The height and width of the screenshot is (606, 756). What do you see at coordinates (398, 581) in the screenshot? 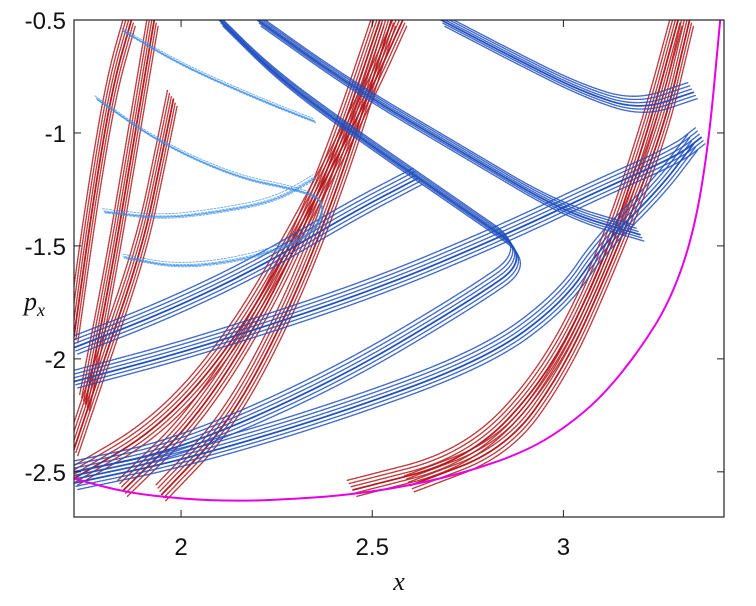
I see `x-axis-title: x` at bounding box center [398, 581].